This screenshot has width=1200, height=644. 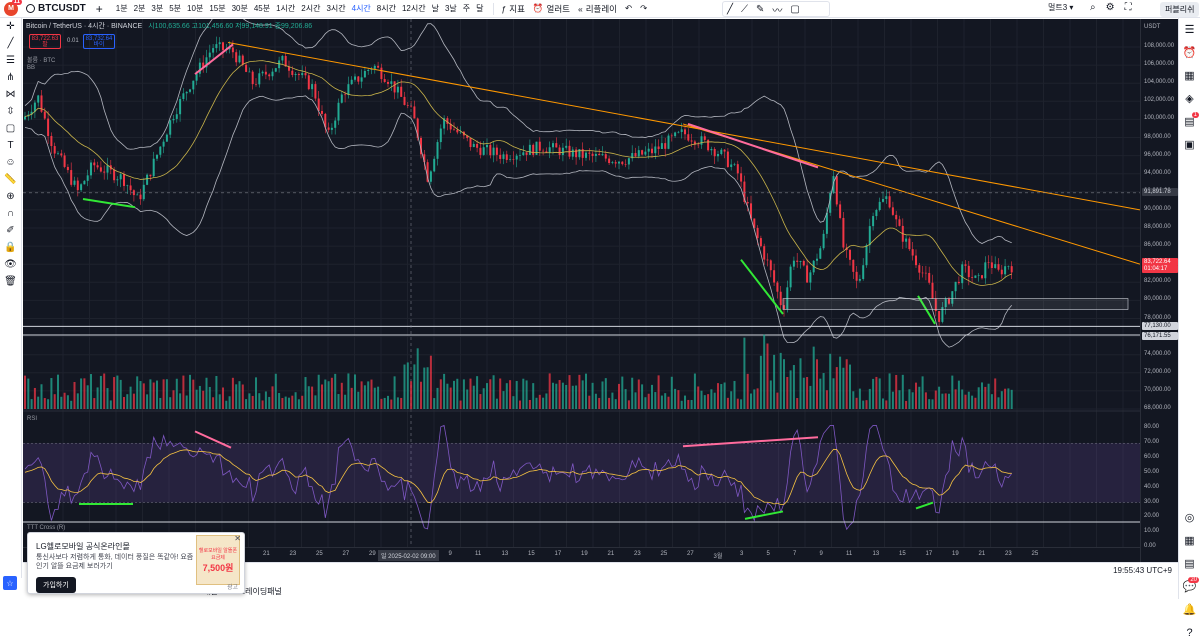 What do you see at coordinates (10, 77) in the screenshot?
I see `pitchfork-icon: ⋔` at bounding box center [10, 77].